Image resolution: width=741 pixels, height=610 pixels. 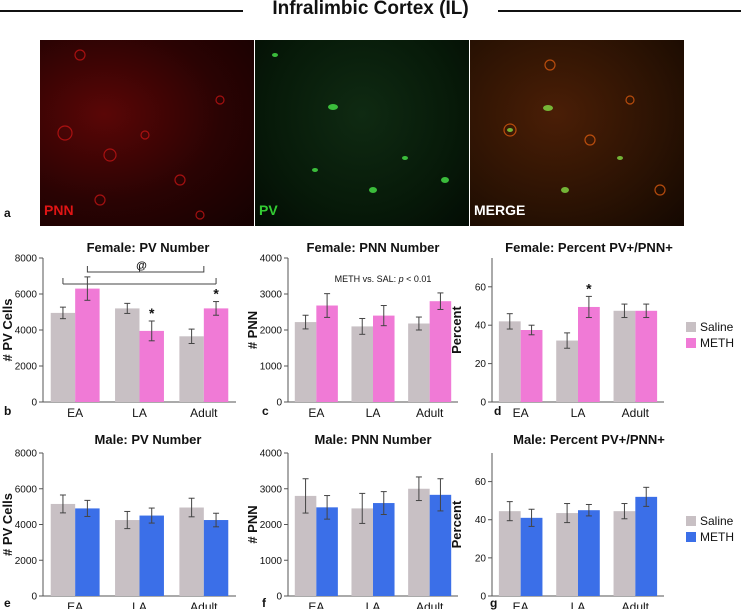 What do you see at coordinates (567, 371) in the screenshot?
I see `bar-d-saline-la` at bounding box center [567, 371].